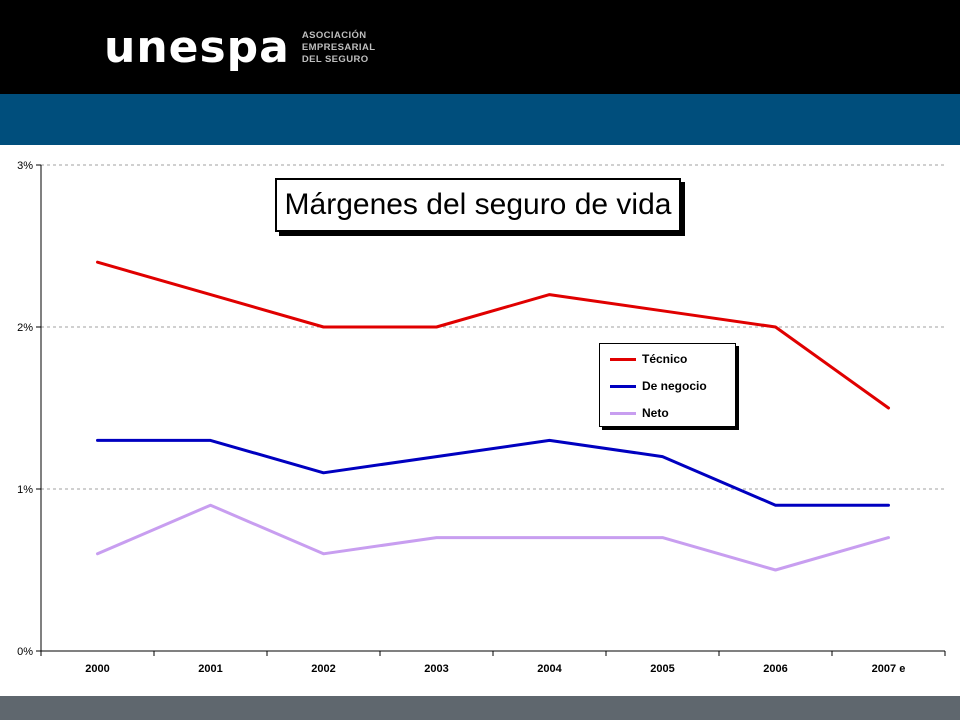 The height and width of the screenshot is (720, 960). I want to click on x-tick-label: 2006, so click(775, 669).